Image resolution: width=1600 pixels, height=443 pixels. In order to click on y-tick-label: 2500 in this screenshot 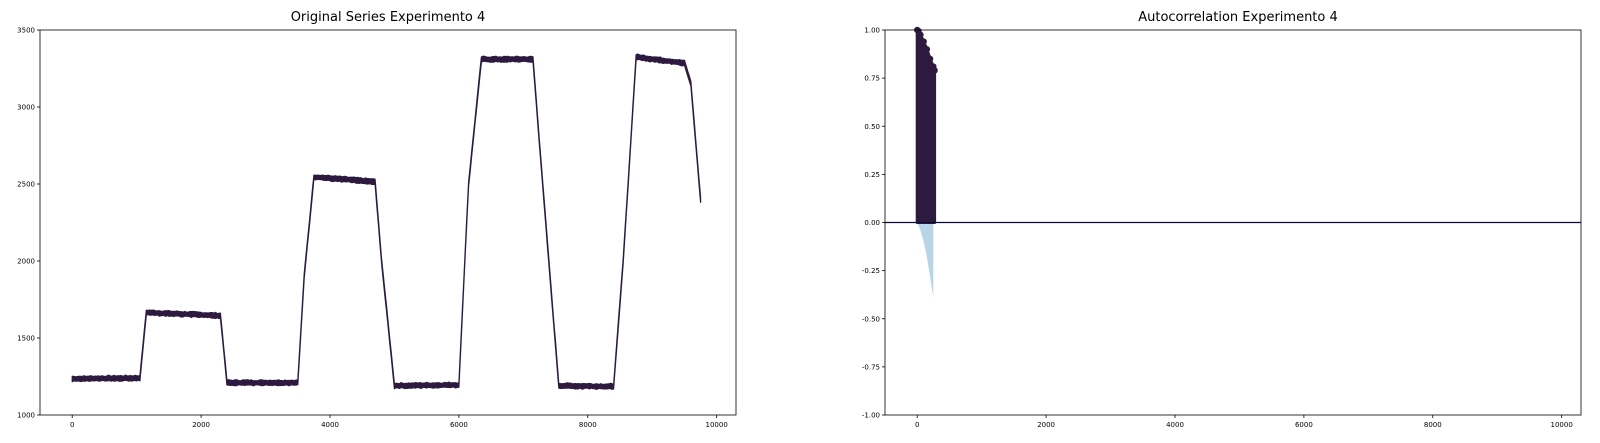, I will do `click(26, 185)`.